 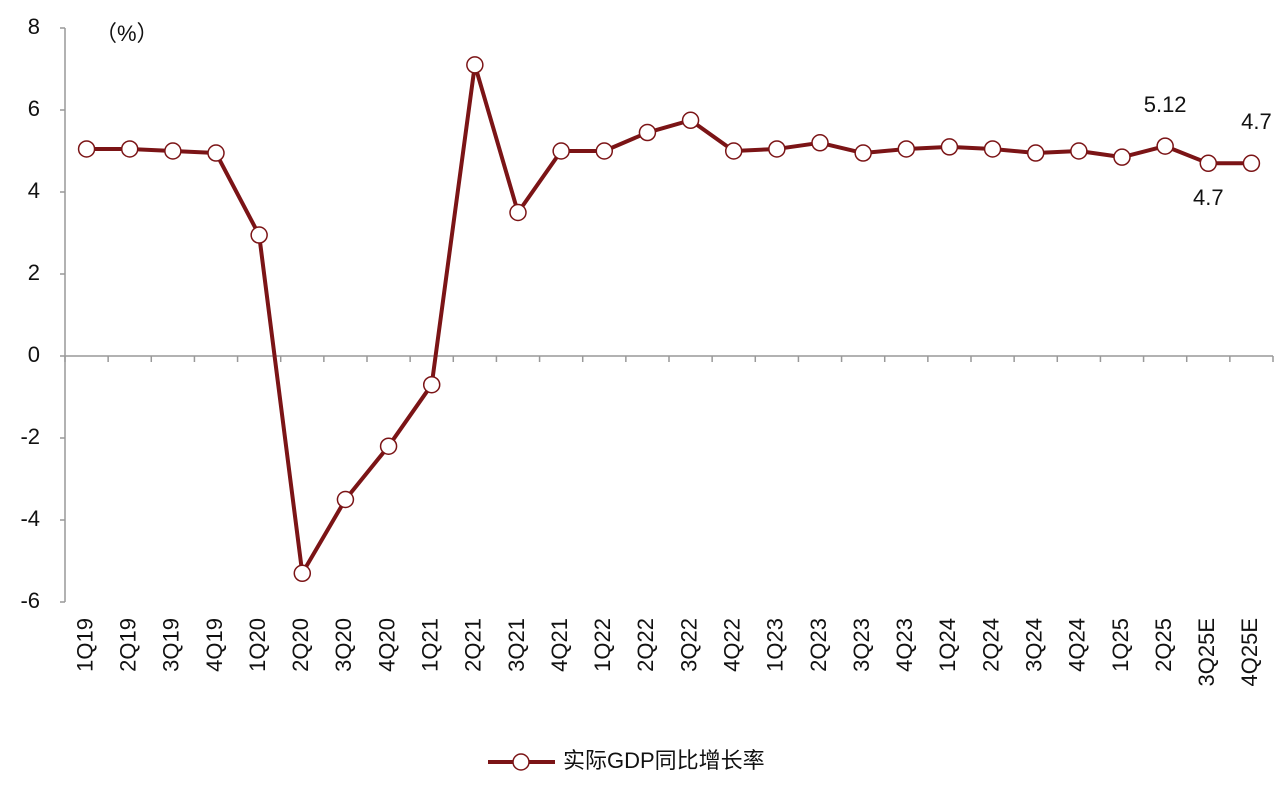 What do you see at coordinates (521, 762) in the screenshot?
I see `legend-marker` at bounding box center [521, 762].